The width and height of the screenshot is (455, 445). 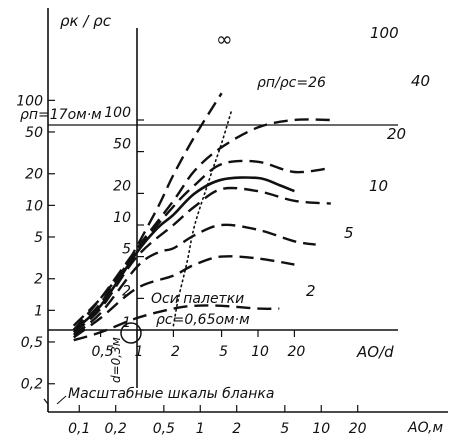 What do you see at coordinates (284, 429) in the screenshot?
I see `outer-x-tick-label: 5` at bounding box center [284, 429].